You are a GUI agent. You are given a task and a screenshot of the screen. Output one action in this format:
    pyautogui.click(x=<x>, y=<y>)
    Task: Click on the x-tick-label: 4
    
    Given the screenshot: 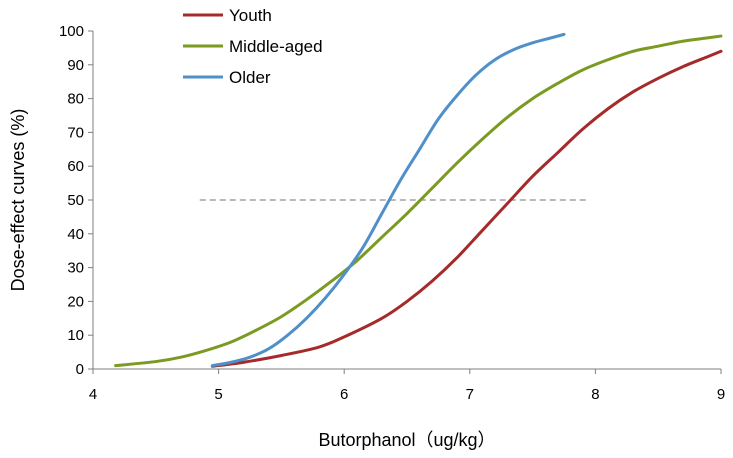 What is the action you would take?
    pyautogui.click(x=93, y=394)
    